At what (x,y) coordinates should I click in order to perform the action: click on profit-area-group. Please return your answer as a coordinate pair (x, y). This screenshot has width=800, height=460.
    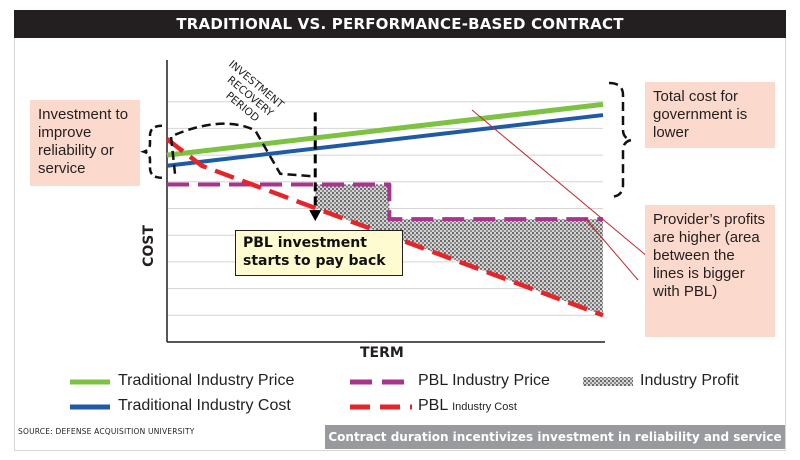
    Looking at the image, I should click on (459, 250).